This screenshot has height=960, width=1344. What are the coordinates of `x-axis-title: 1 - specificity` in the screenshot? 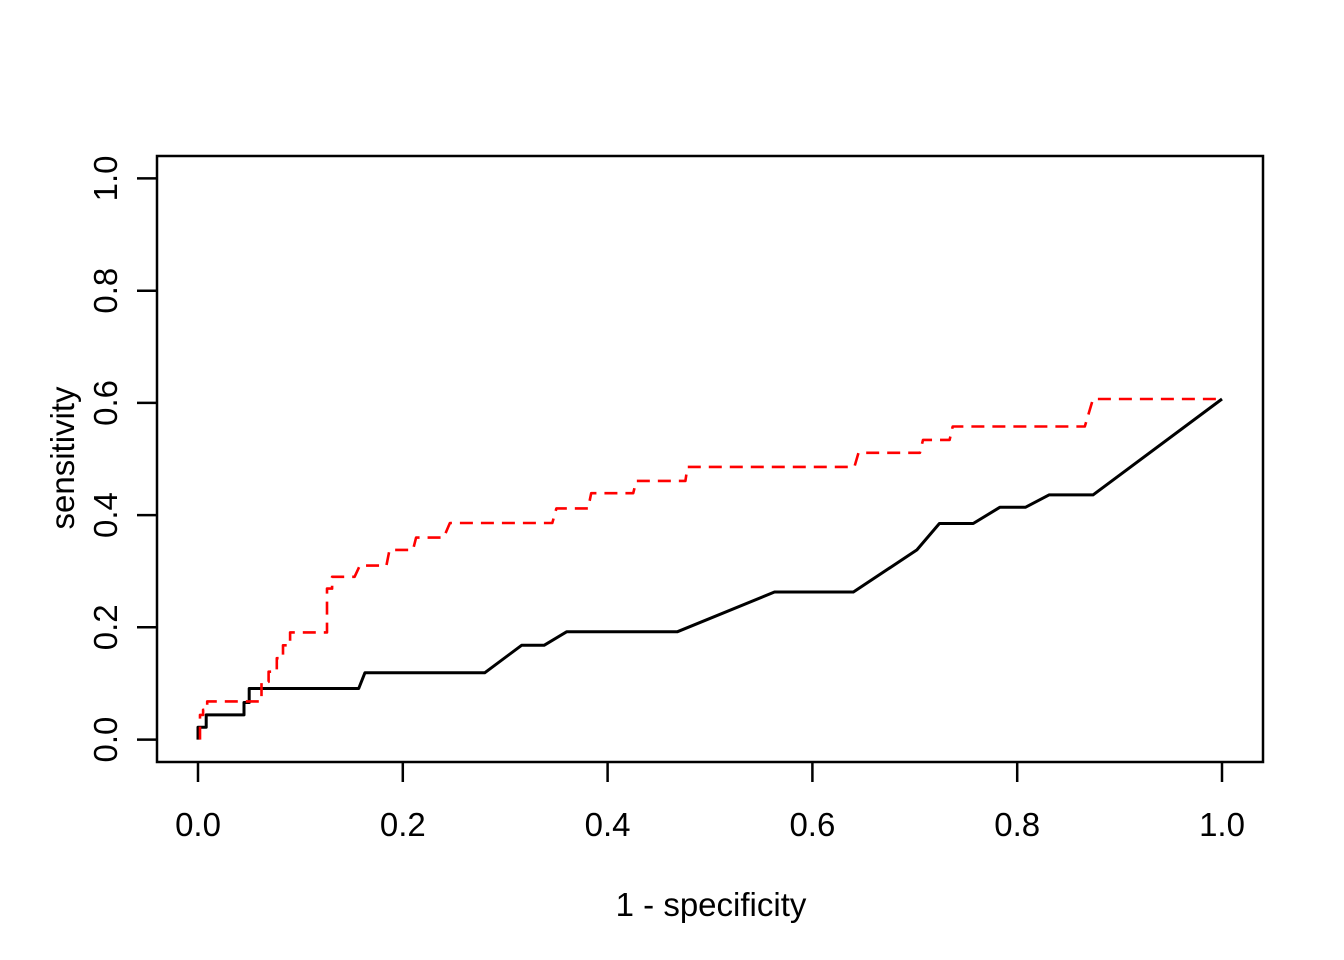 It's located at (711, 904).